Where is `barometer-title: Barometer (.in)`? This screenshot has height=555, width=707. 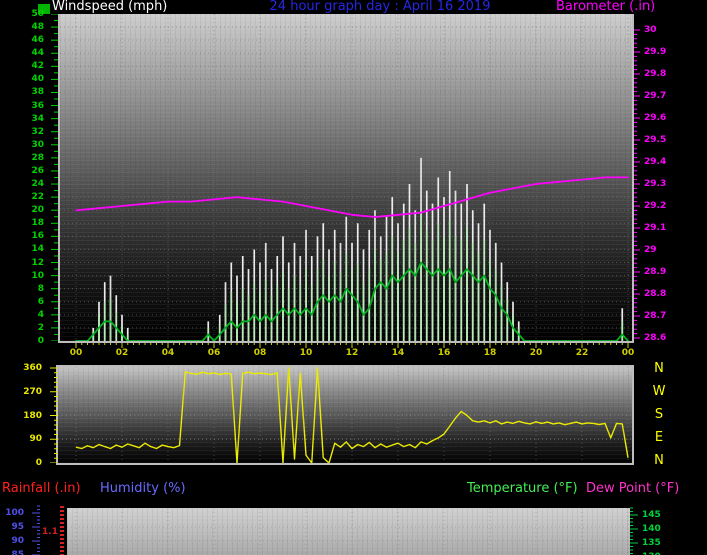
barometer-title: Barometer (.in) is located at coordinates (606, 7).